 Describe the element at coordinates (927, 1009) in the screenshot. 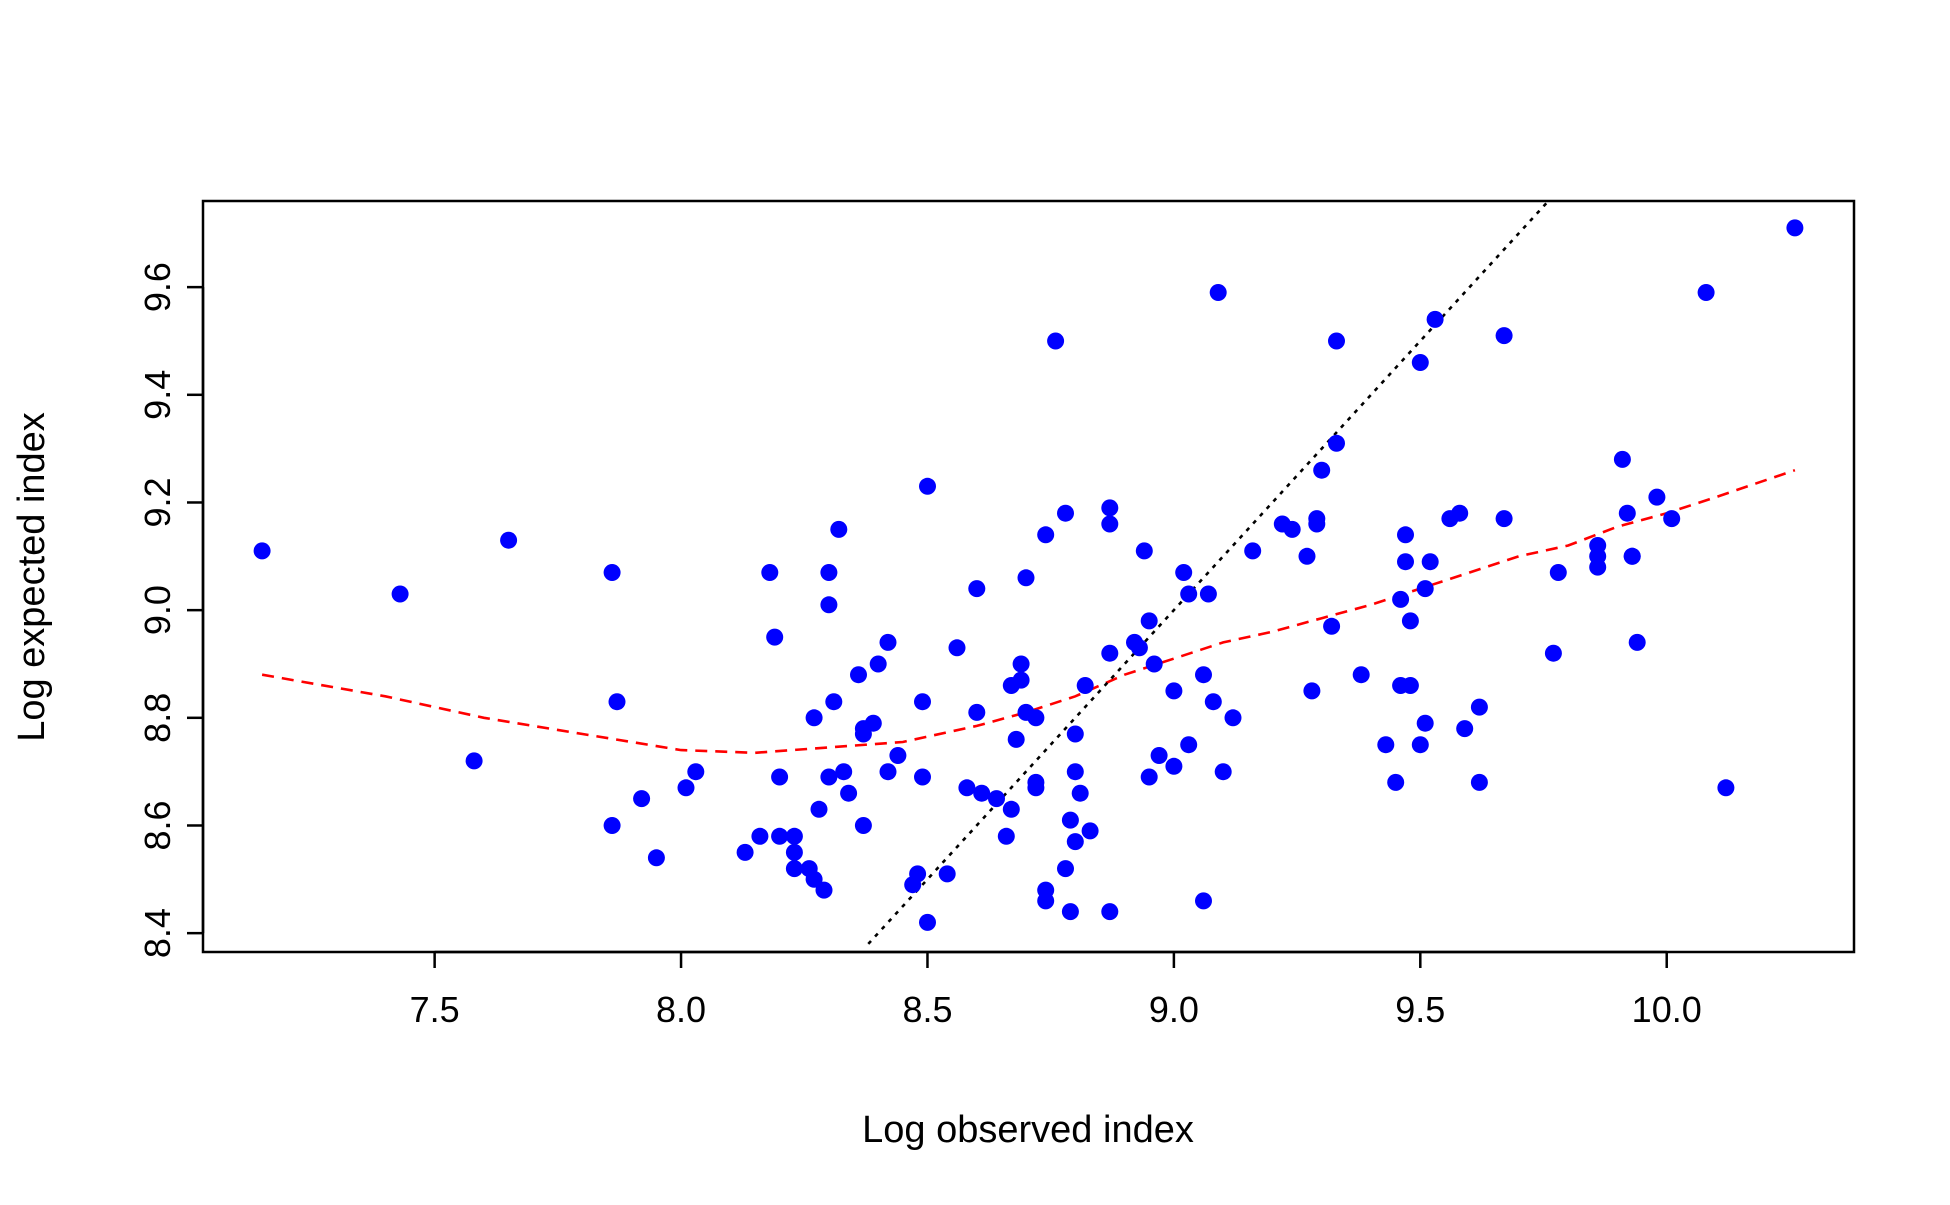

I see `x-tick-label: 8.5` at that location.